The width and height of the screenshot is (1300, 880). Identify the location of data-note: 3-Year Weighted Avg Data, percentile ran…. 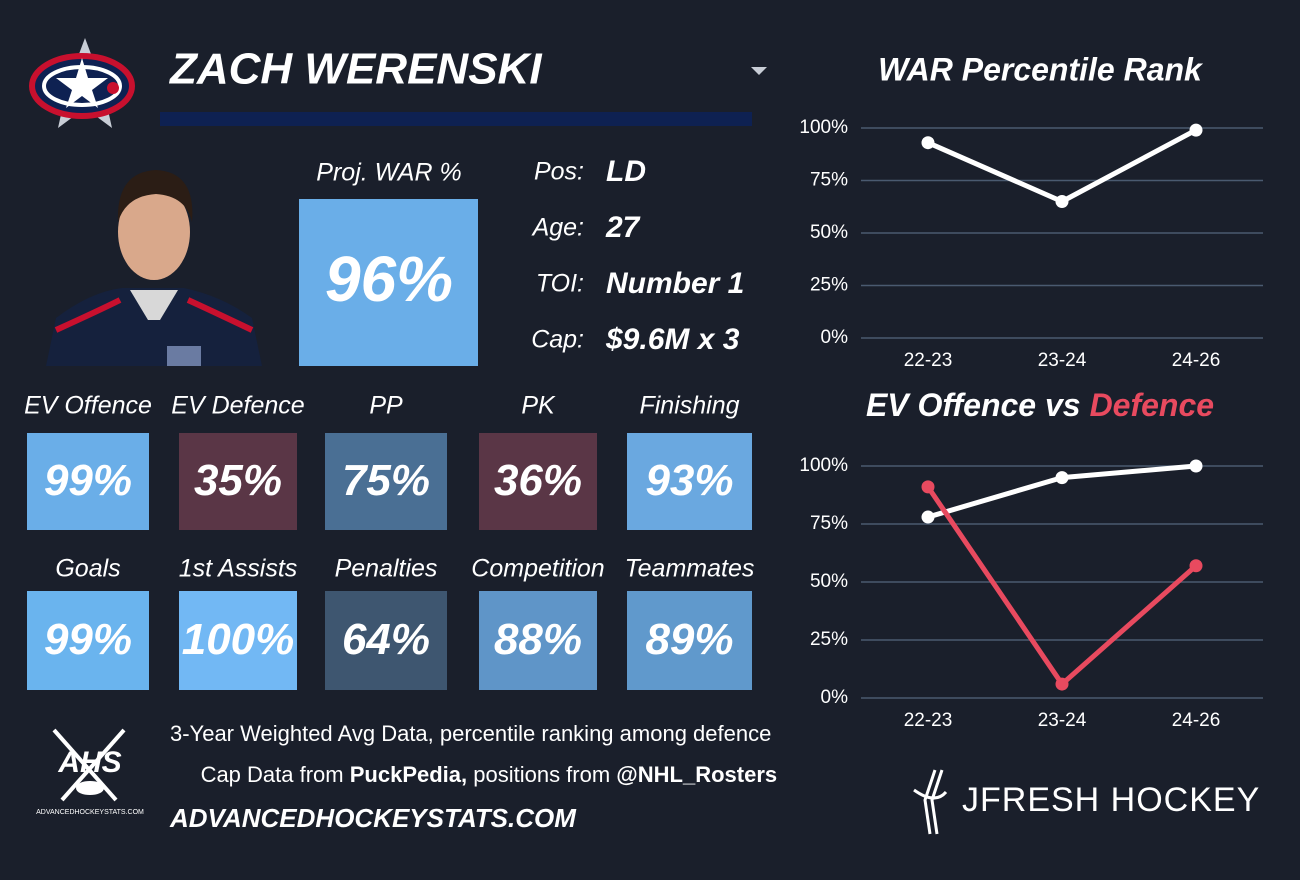
(470, 733).